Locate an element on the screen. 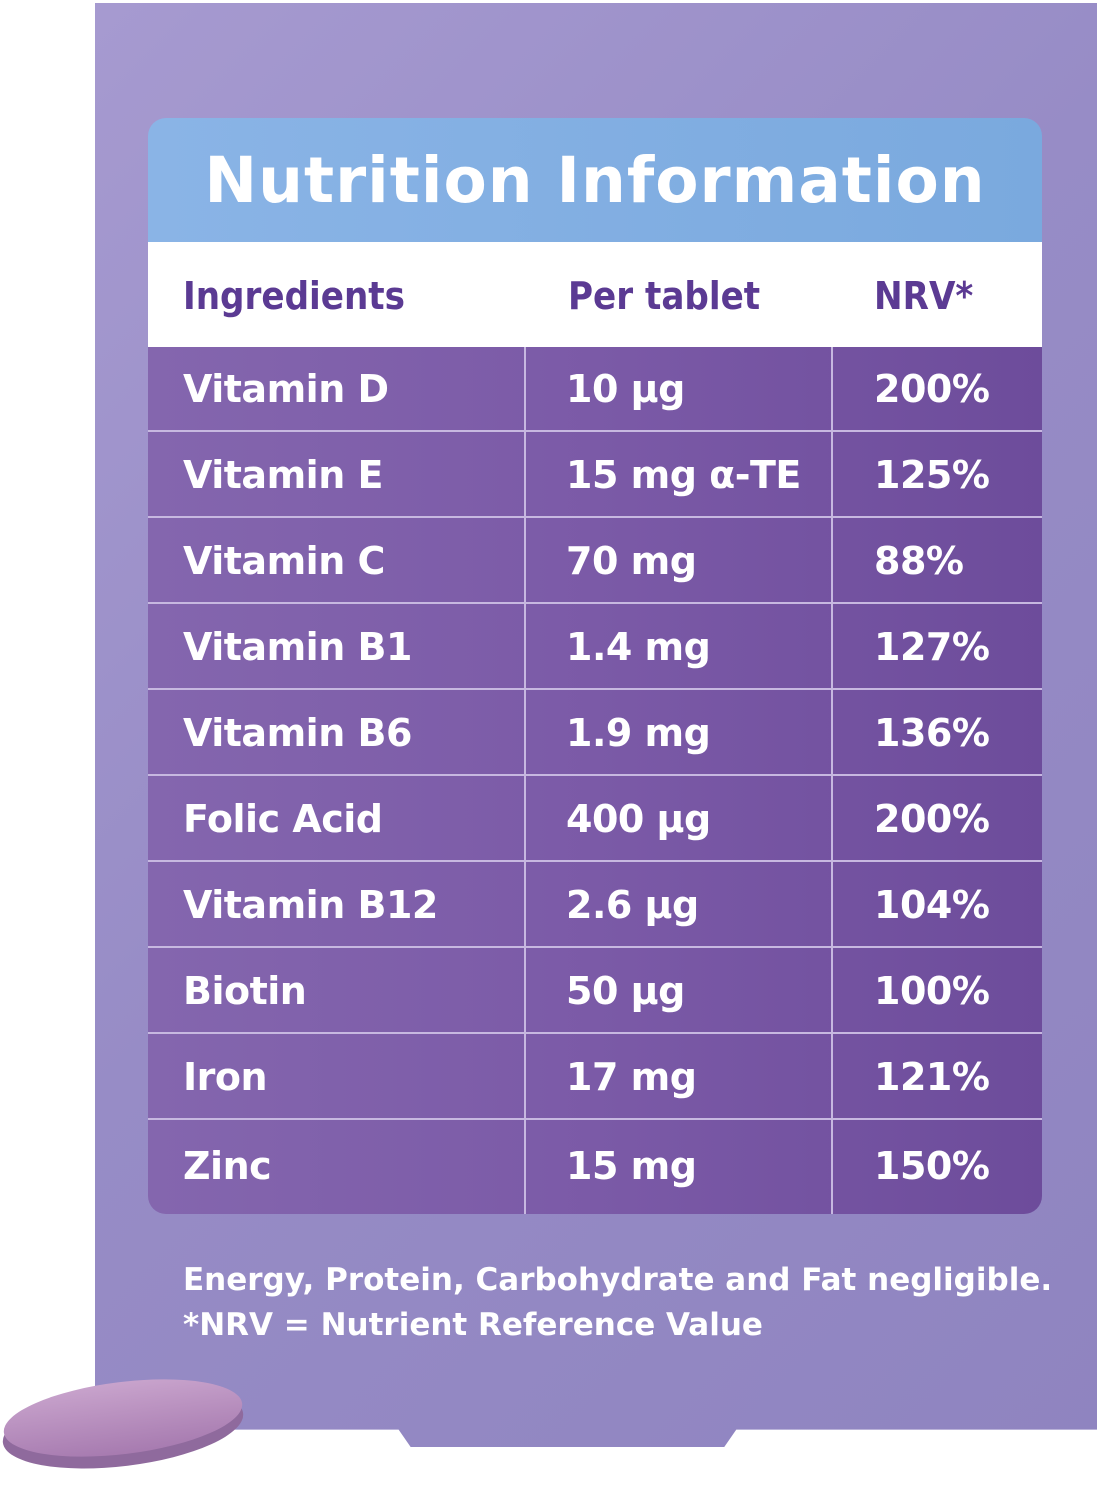 The image size is (1117, 1500). table-row: Vitamin E 15 mg α-TE 125% is located at coordinates (595, 475).